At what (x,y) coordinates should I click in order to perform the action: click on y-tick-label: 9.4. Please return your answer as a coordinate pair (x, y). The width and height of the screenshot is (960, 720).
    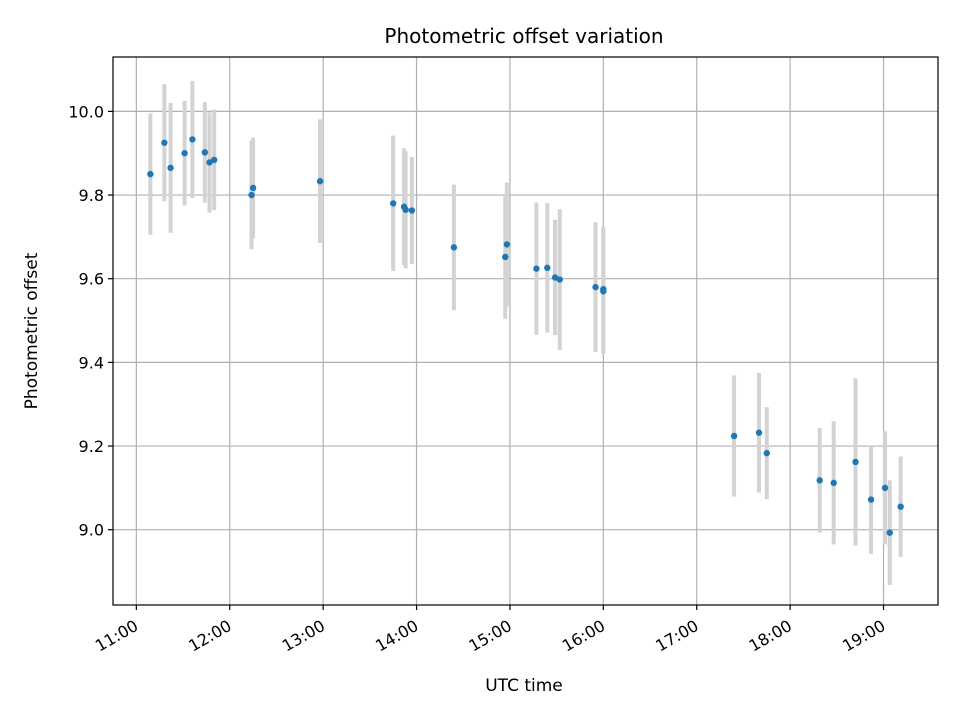
    Looking at the image, I should click on (91, 362).